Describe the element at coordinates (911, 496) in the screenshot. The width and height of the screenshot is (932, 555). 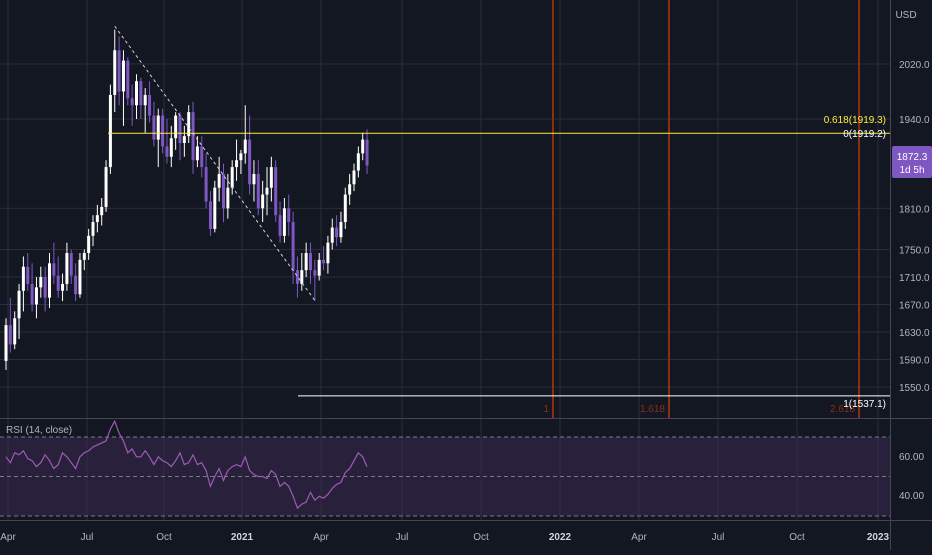
I see `rsi-tick-40: 40.00` at that location.